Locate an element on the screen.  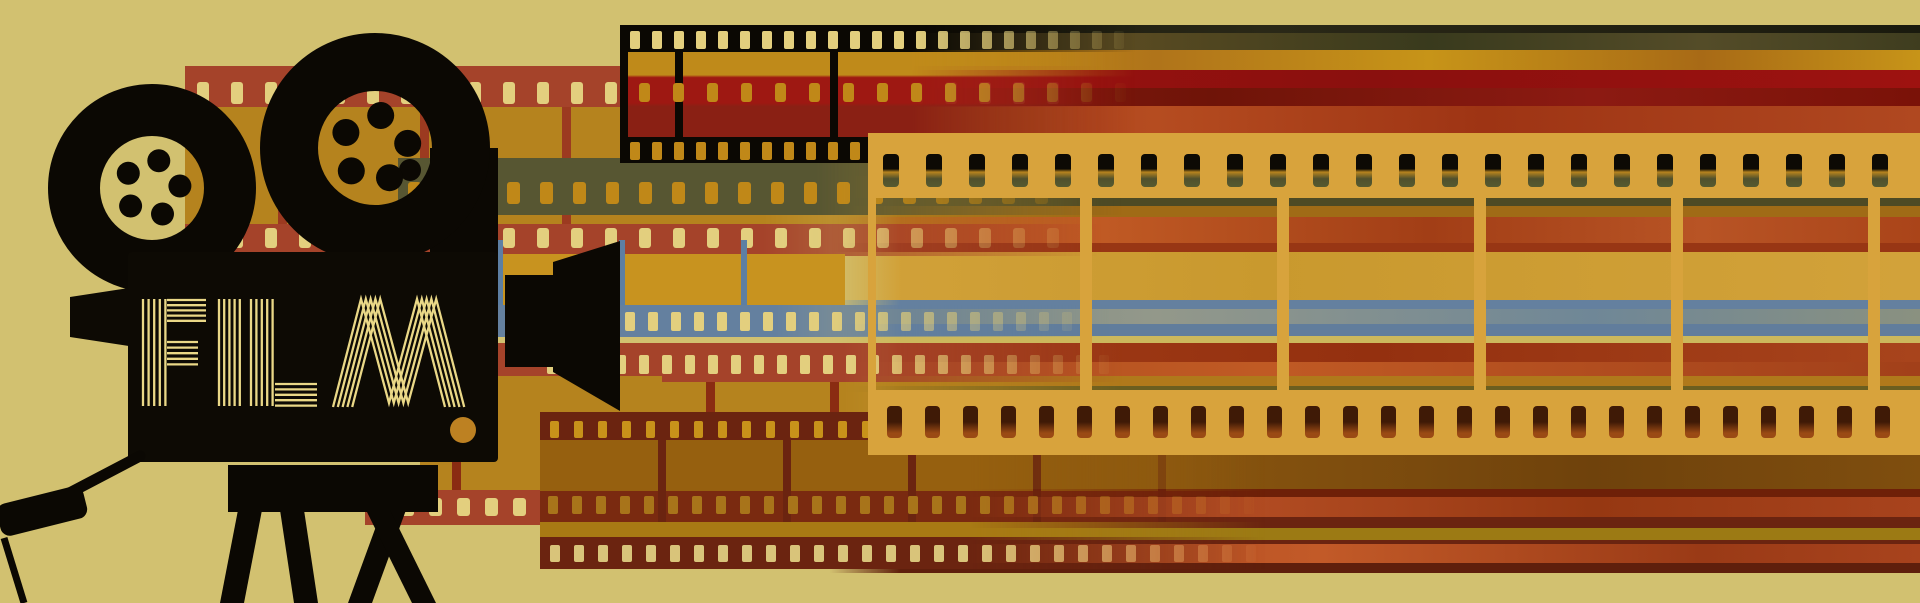
filmstrip-red-middle-frame-divider is located at coordinates (834, 397).